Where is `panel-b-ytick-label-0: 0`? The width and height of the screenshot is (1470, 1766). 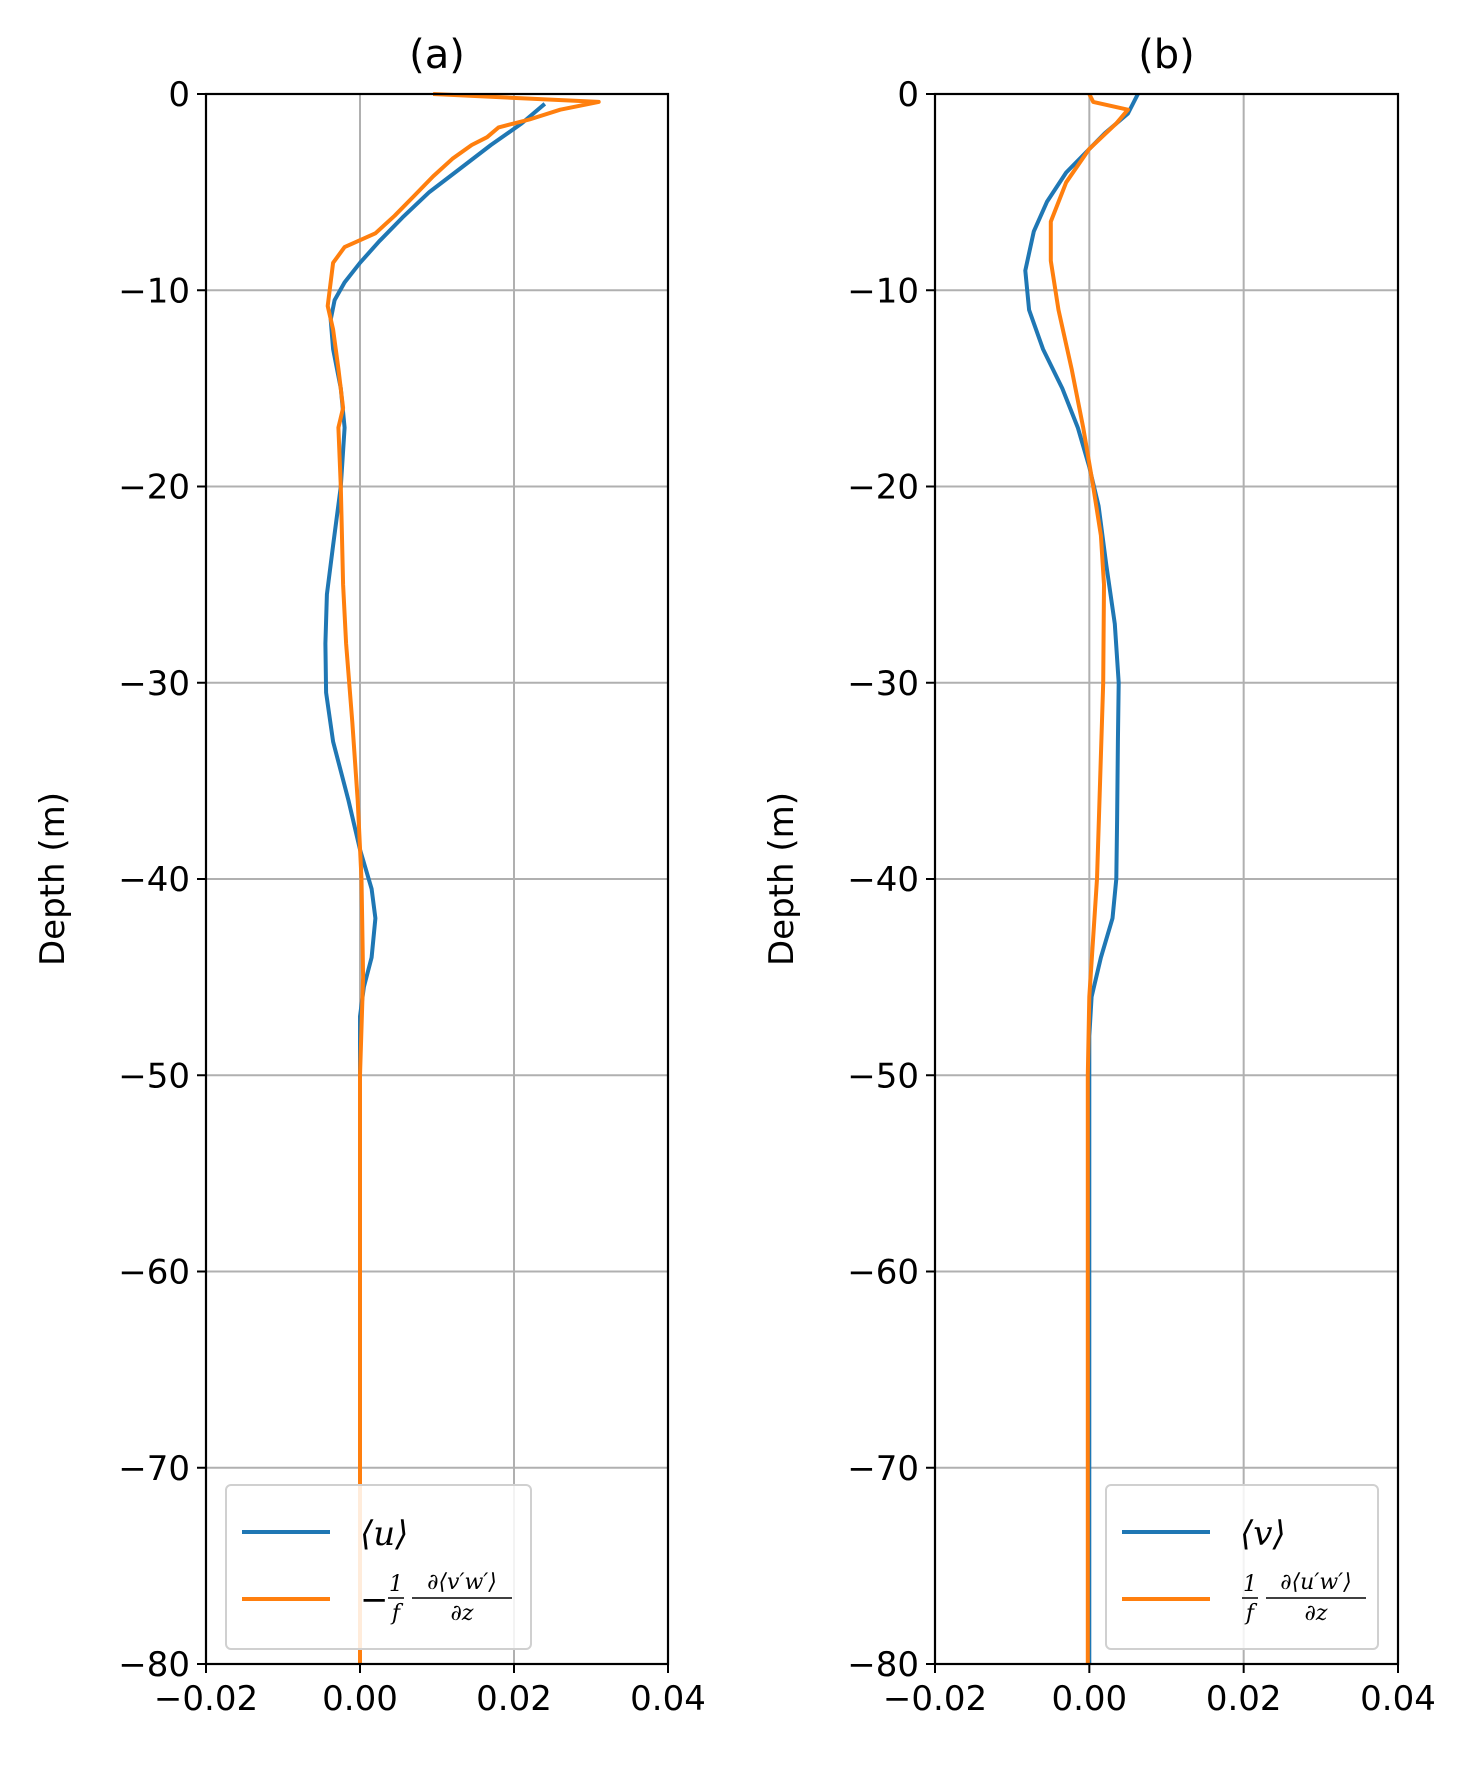 panel-b-ytick-label-0: 0 is located at coordinates (908, 95).